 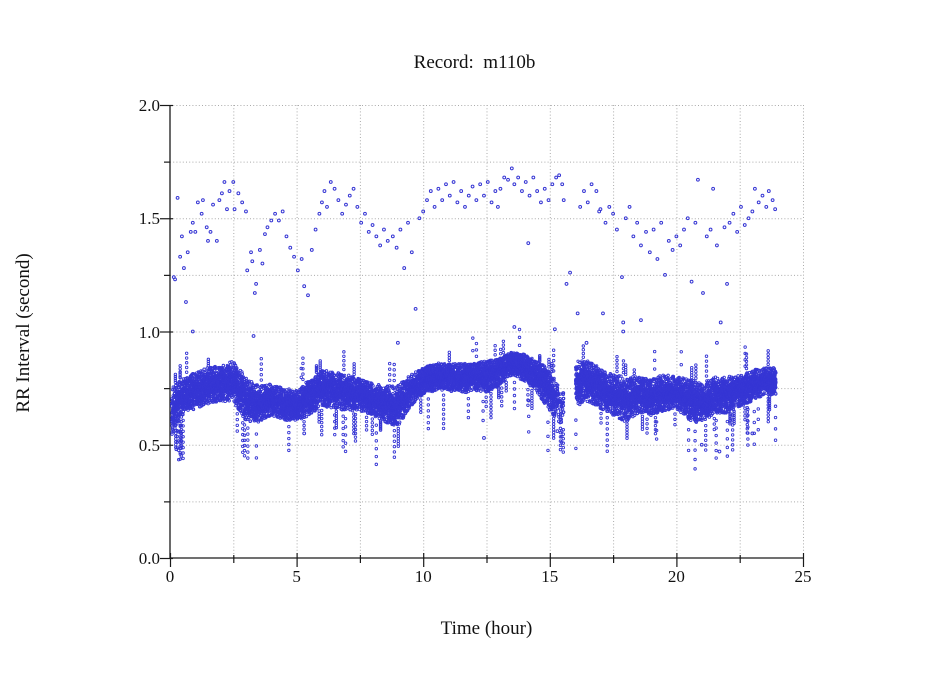 What do you see at coordinates (474, 62) in the screenshot?
I see `chart-title: Record: m110b` at bounding box center [474, 62].